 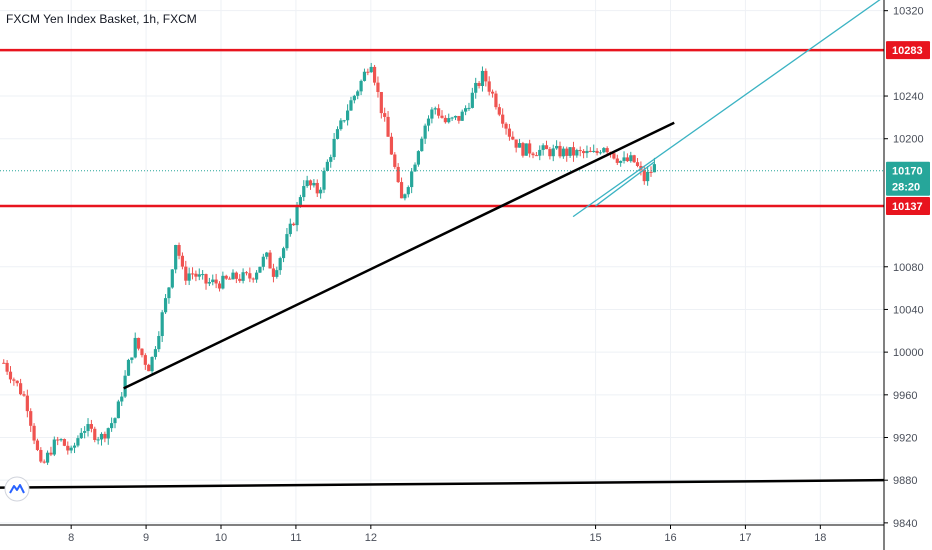 What do you see at coordinates (101, 19) in the screenshot?
I see `chart-title: FXCM Yen Index Basket, 1h, FXCM` at bounding box center [101, 19].